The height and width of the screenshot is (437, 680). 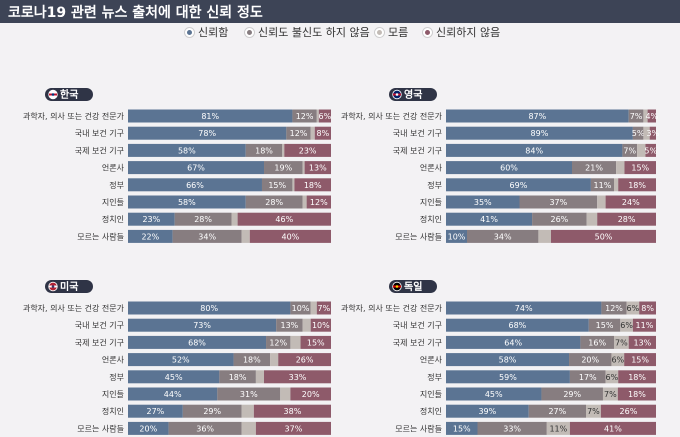 I want to click on data-label: 81%, so click(x=210, y=116).